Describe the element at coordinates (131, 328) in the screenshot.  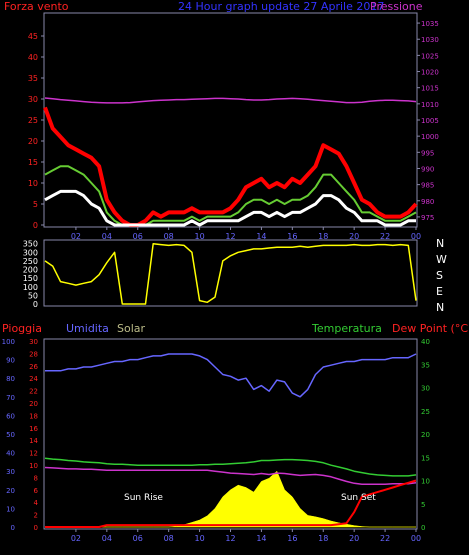
I see `legend-solar: Solar` at that location.